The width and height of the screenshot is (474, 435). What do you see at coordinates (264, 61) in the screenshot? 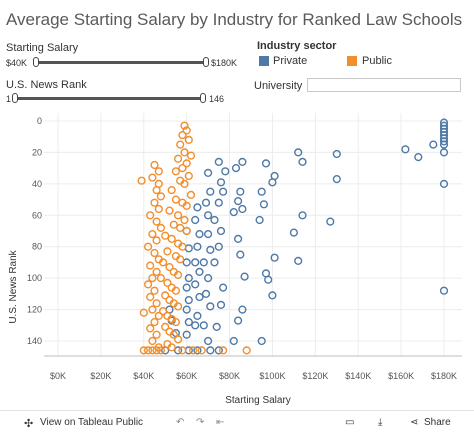
I see `legend-swatch-private` at bounding box center [264, 61].